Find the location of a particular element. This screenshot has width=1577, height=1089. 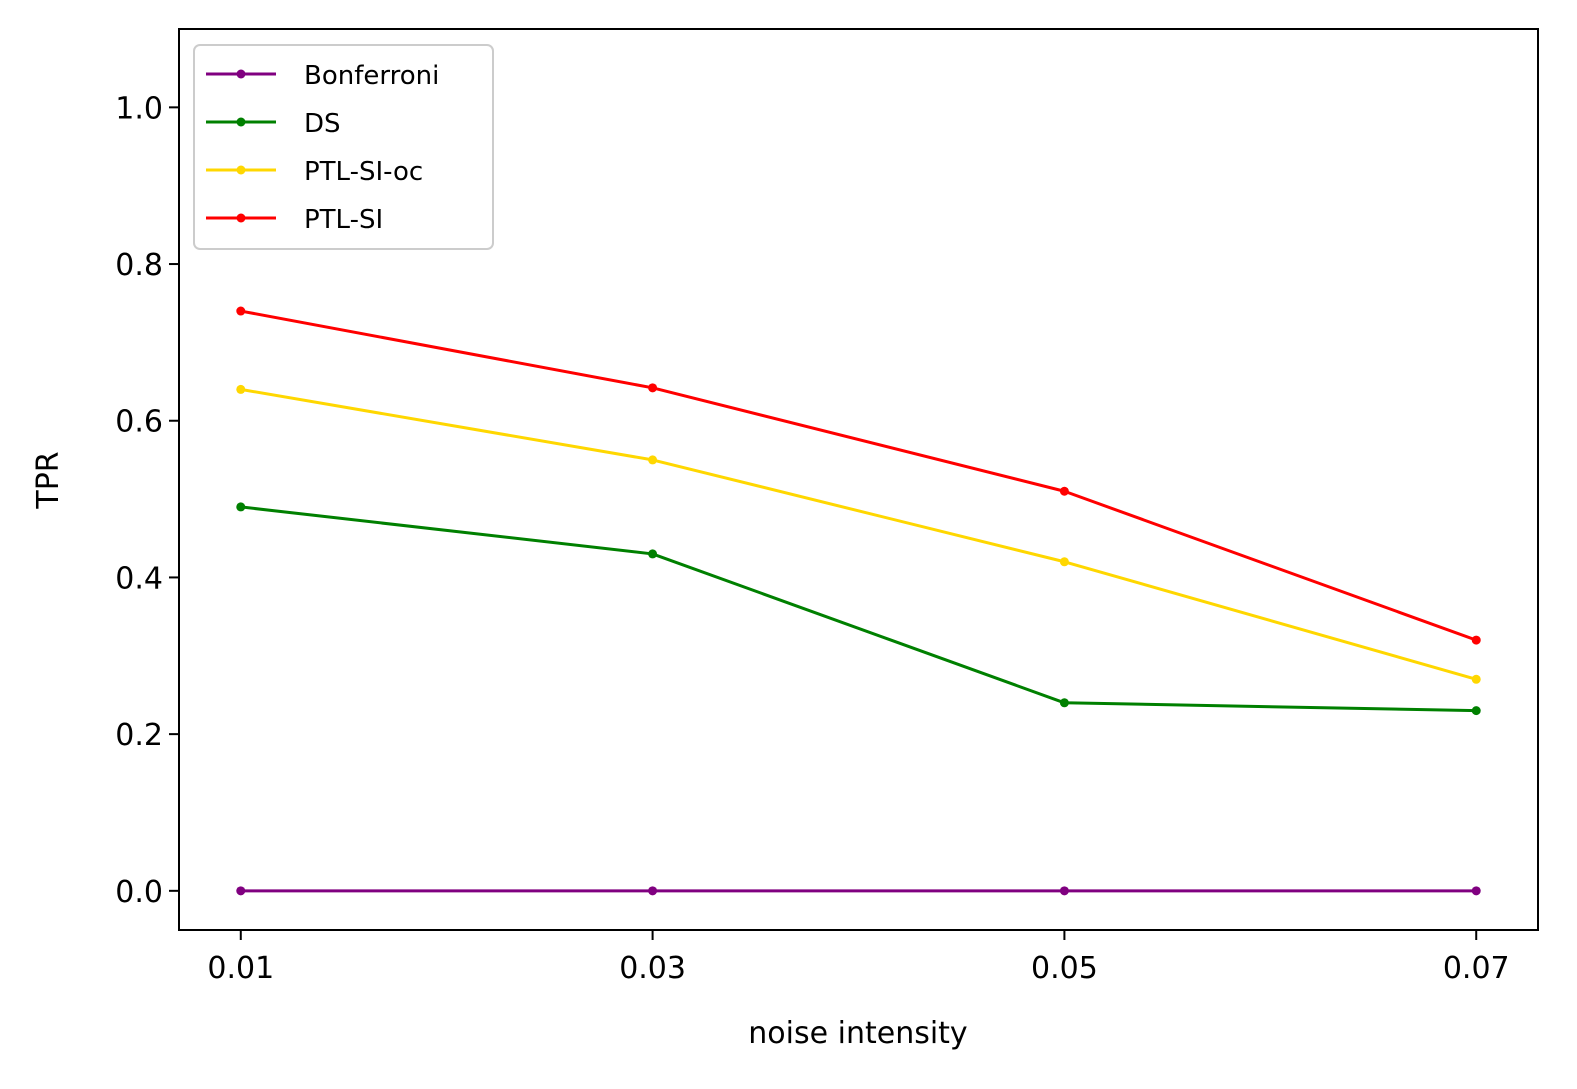

x-tick-label: 0.01 is located at coordinates (240, 968).